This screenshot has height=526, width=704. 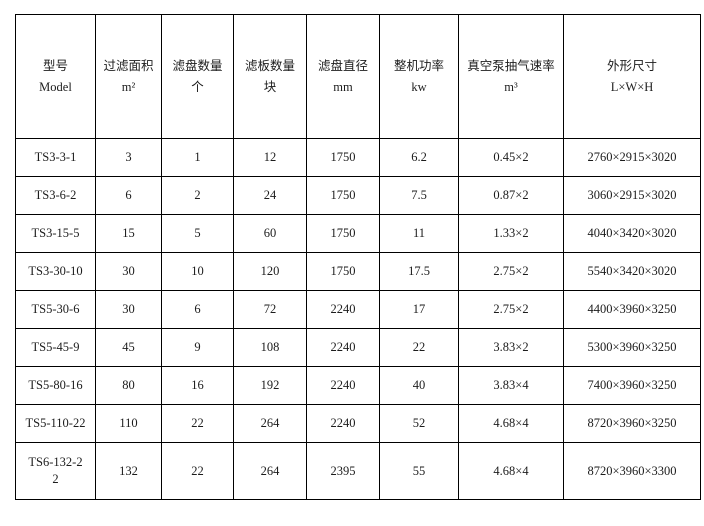 I want to click on model-text: TS3-6-2, so click(x=55, y=195).